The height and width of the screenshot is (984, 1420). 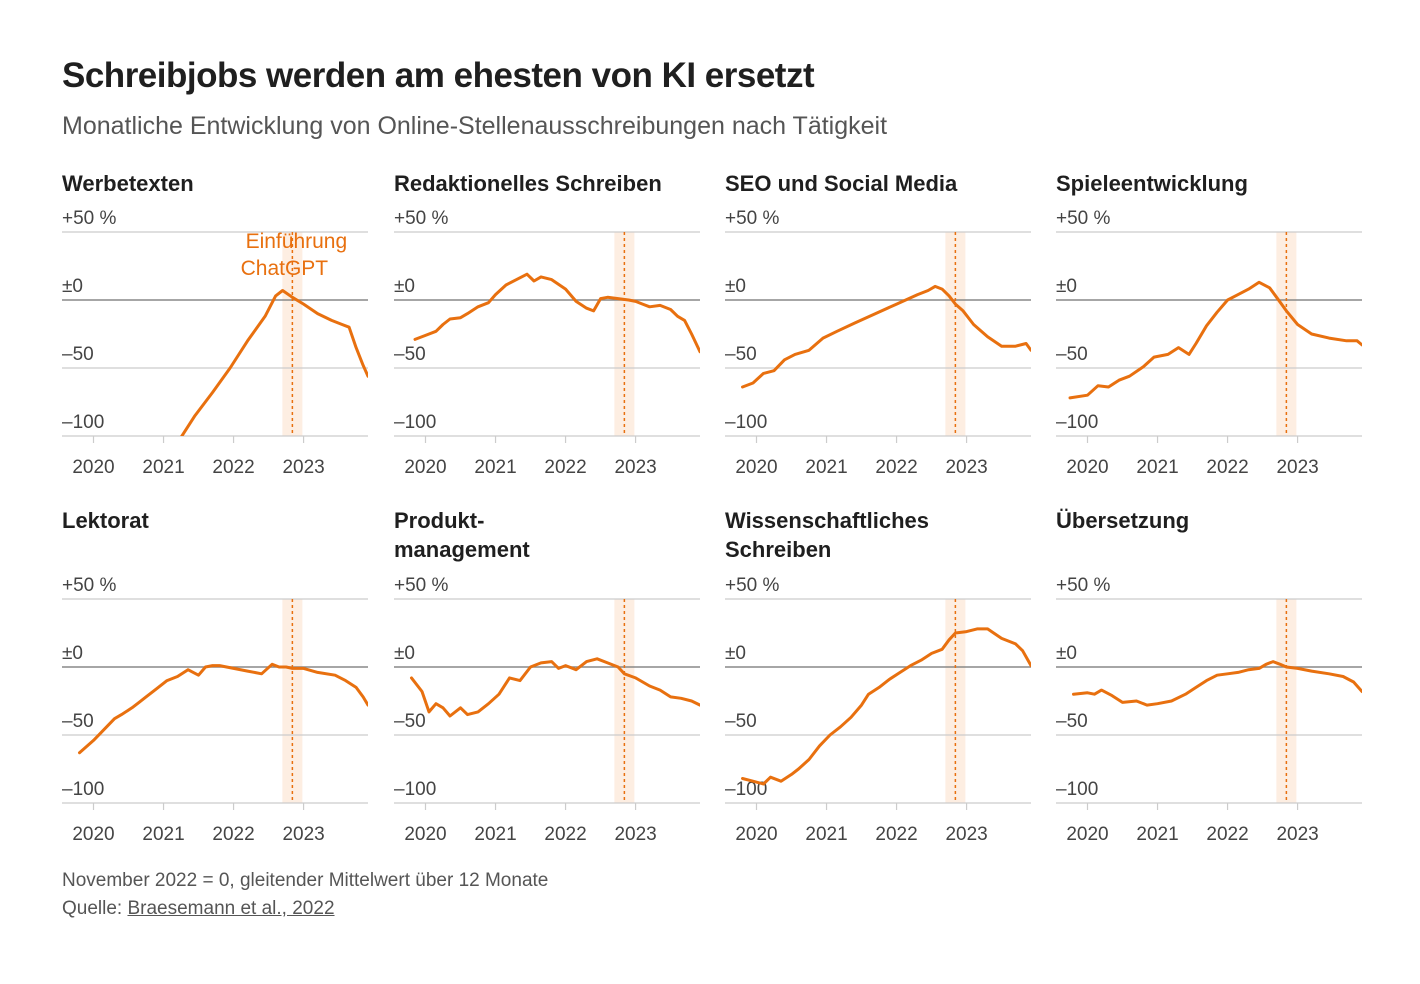 What do you see at coordinates (841, 183) in the screenshot?
I see `panel-title: SEO und Social Media` at bounding box center [841, 183].